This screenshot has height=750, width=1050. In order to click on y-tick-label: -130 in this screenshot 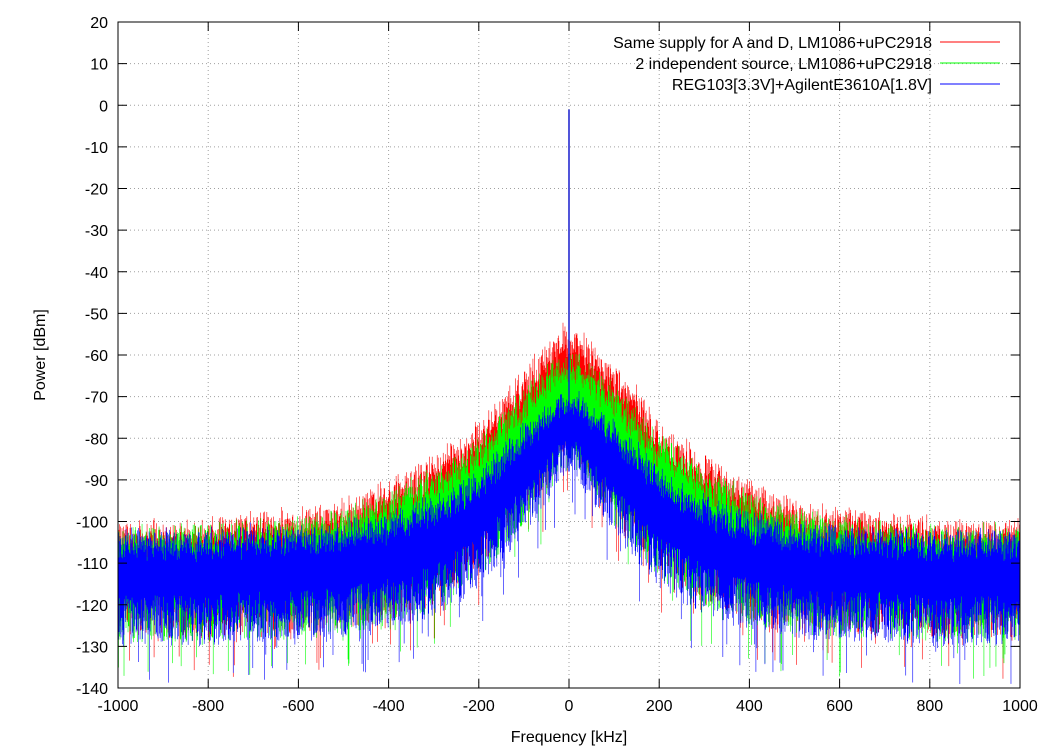, I will do `click(92, 647)`.